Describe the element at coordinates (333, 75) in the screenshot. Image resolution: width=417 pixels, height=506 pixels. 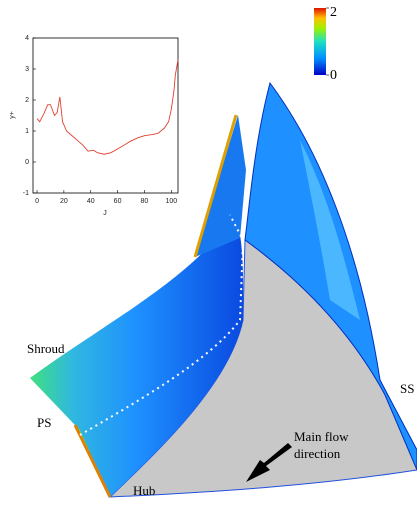
I see `colorbar-tick-label: 0` at that location.